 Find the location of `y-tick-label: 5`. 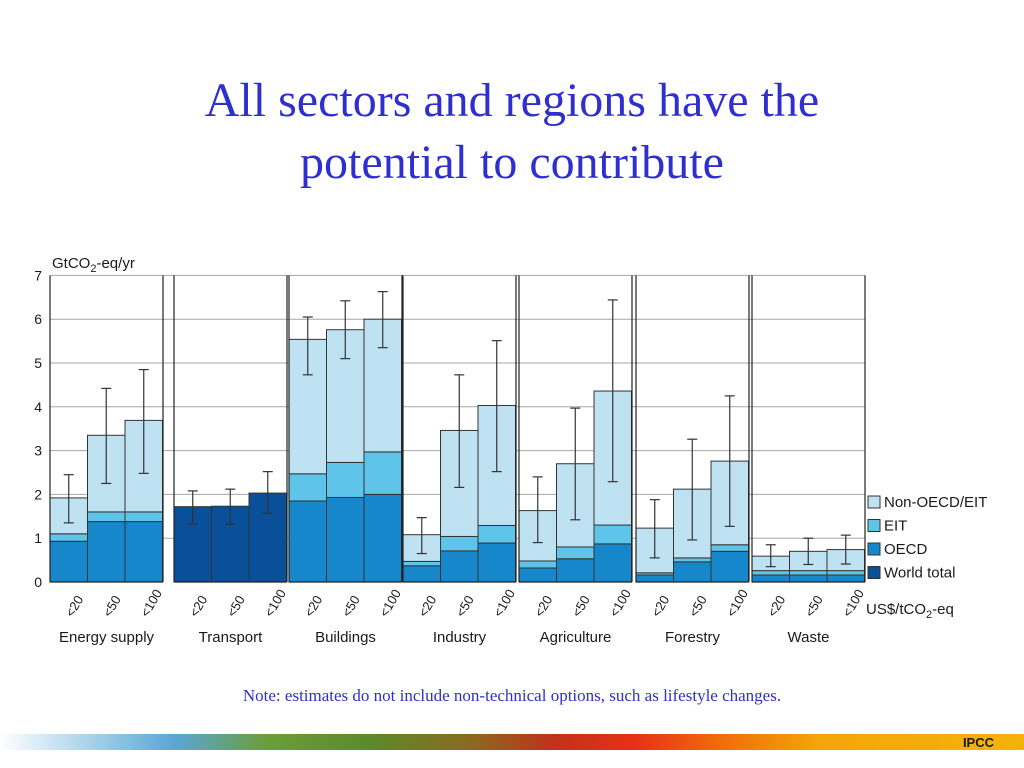

y-tick-label: 5 is located at coordinates (38, 363).